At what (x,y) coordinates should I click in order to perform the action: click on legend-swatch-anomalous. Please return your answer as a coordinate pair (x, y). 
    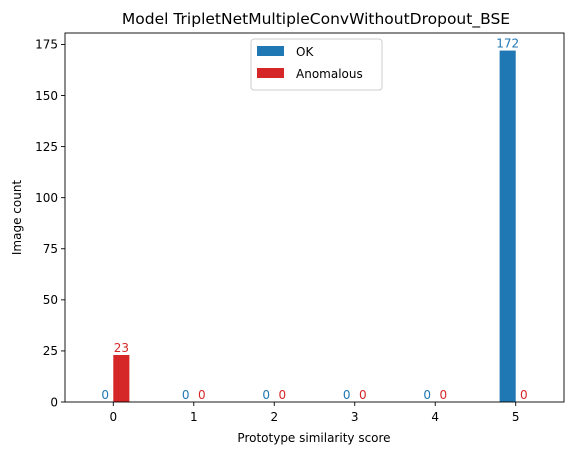
    Looking at the image, I should click on (270, 73).